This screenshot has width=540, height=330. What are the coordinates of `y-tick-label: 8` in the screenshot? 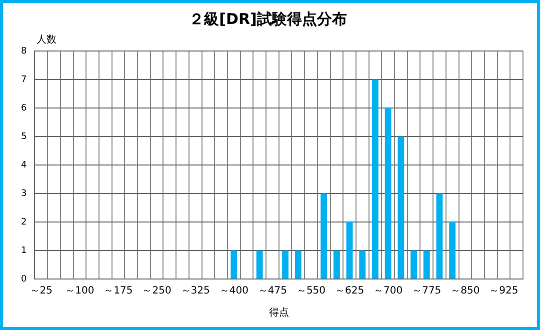 It's located at (23, 51).